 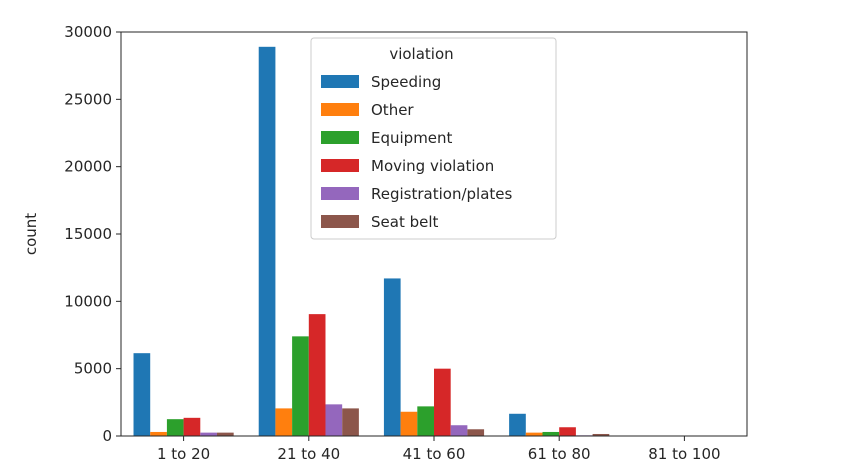 What do you see at coordinates (434, 454) in the screenshot?
I see `x-tick-label: 41 to 60` at bounding box center [434, 454].